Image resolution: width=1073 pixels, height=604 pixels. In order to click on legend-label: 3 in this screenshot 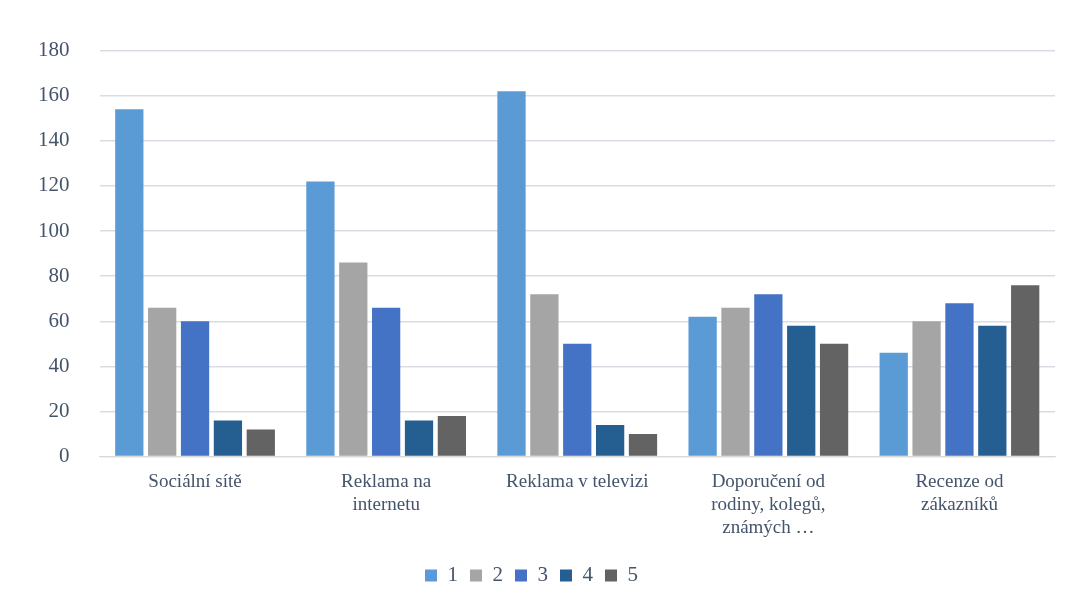, I will do `click(542, 574)`.